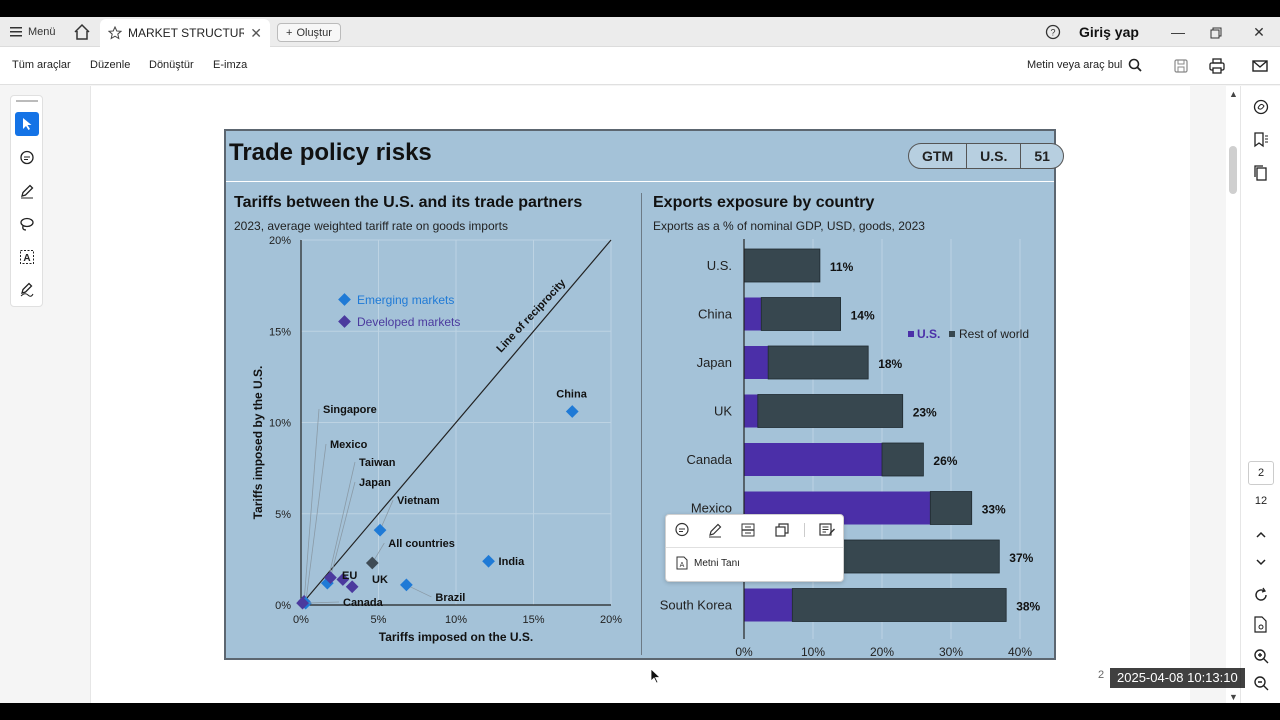  Describe the element at coordinates (408, 322) in the screenshot. I see `legend-label: Developed markets` at that location.